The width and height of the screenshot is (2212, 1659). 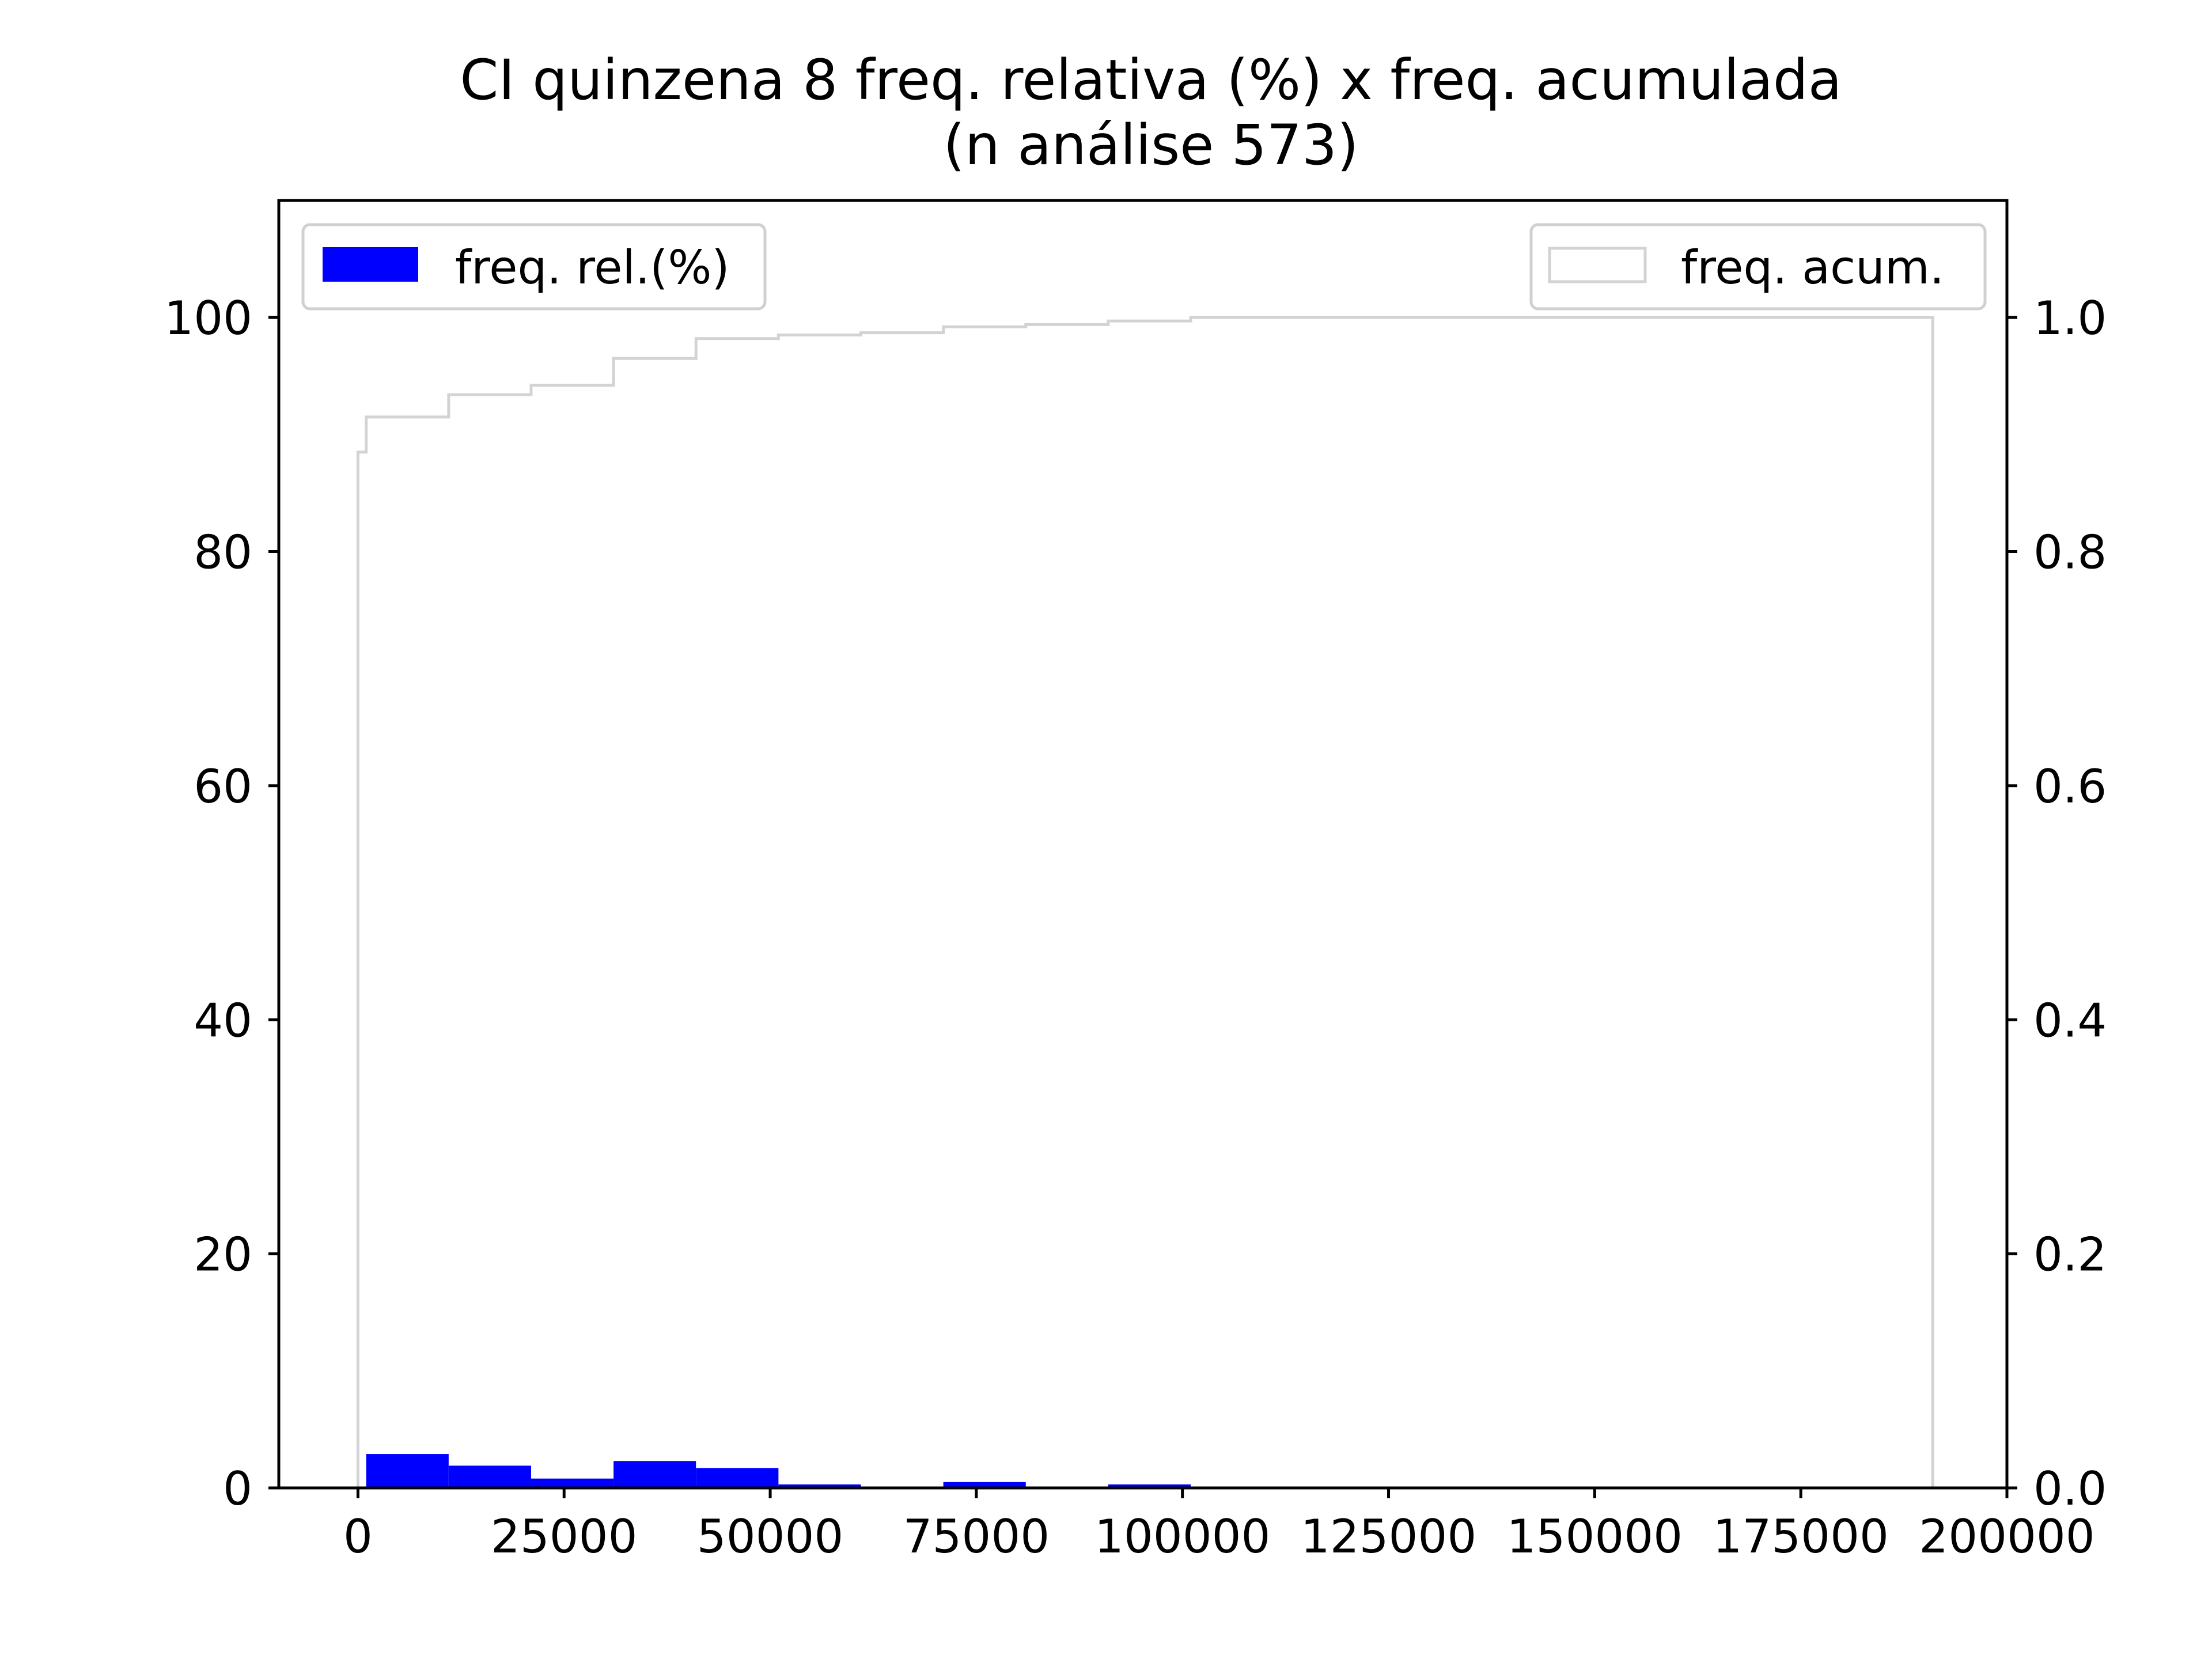 I want to click on y-axis-right: 0.0 0.2 0.4 0.6 0.8 1.0, so click(x=2057, y=903).